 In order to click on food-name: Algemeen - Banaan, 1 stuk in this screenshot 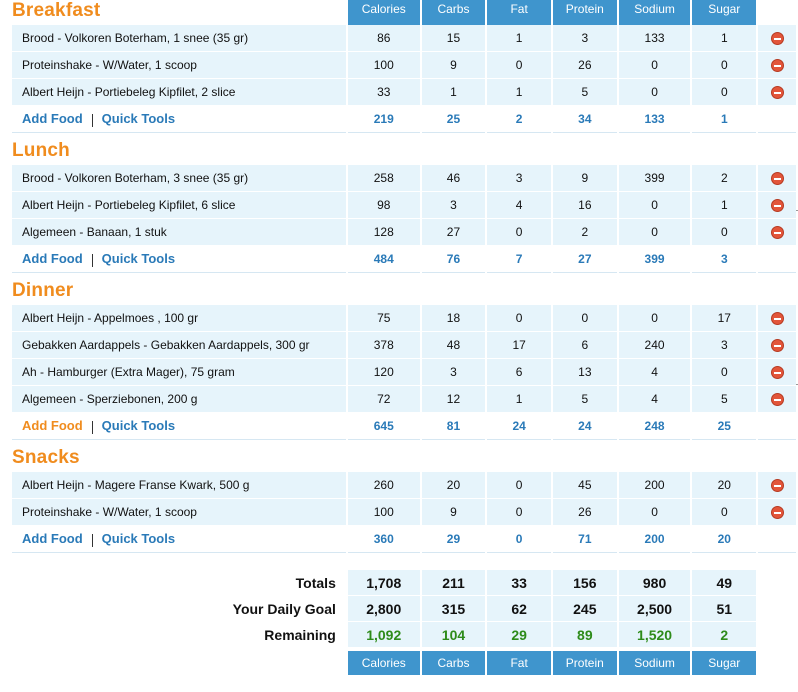, I will do `click(179, 232)`.